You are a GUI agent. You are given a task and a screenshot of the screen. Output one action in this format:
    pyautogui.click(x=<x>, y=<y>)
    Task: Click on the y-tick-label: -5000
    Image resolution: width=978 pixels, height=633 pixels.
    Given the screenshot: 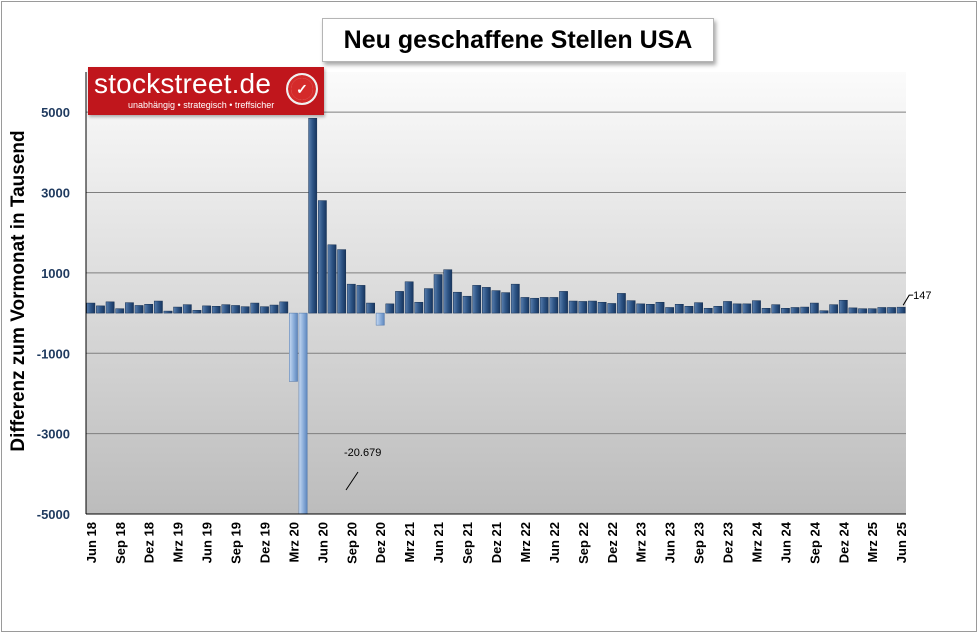 What is the action you would take?
    pyautogui.click(x=53, y=514)
    